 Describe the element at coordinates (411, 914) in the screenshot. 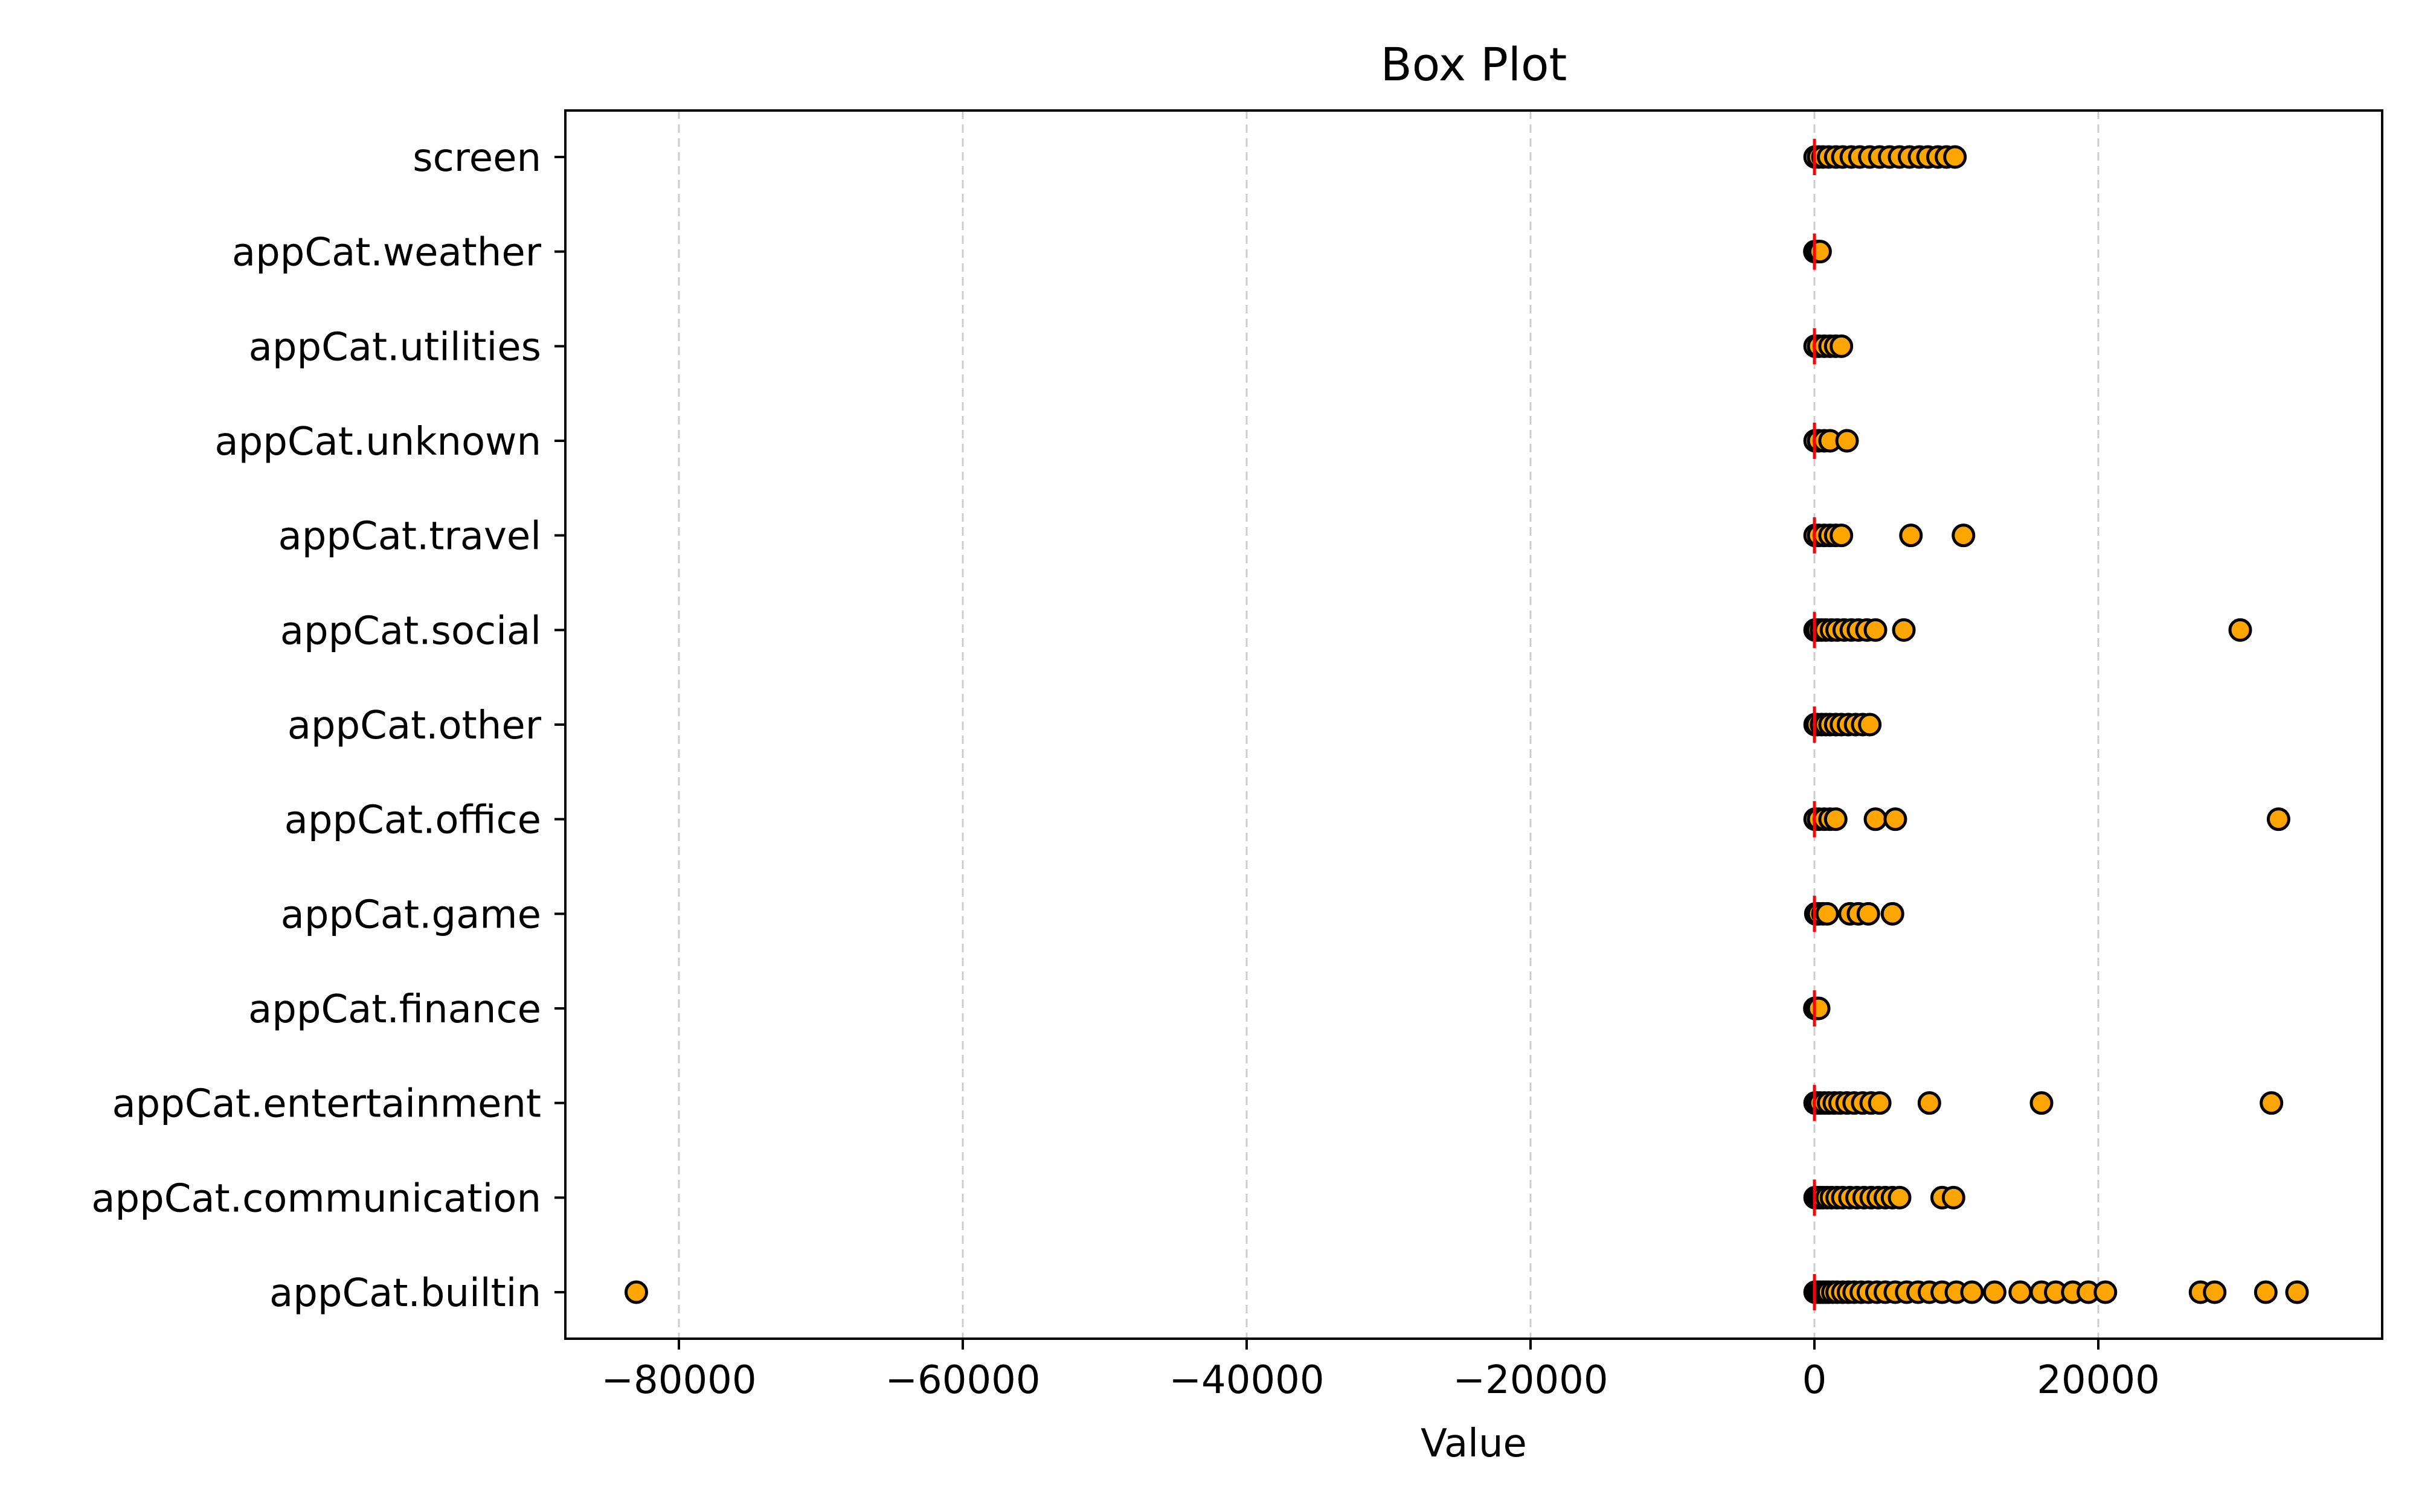

I see `y-tick-label: appCat.game` at that location.